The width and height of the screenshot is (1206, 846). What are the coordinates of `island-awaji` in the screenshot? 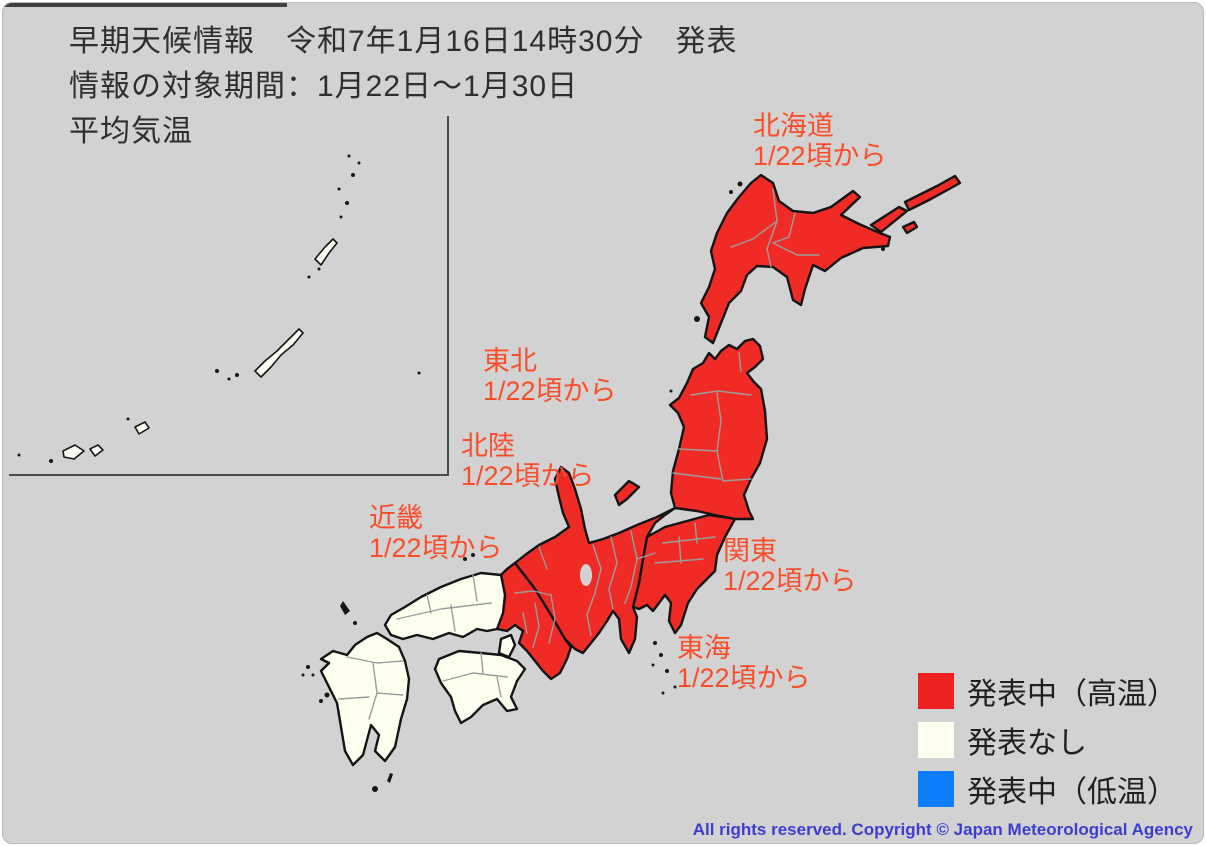 It's located at (507, 646).